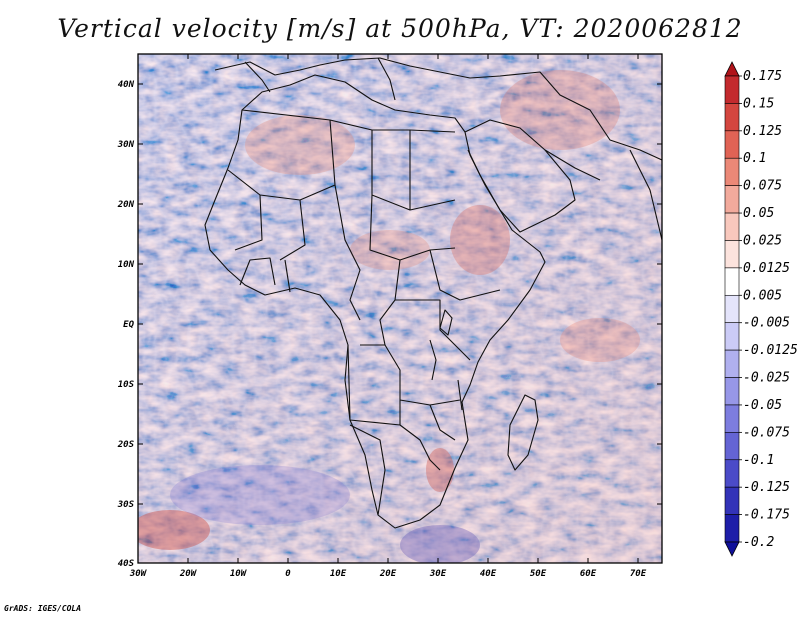  I want to click on lat-tick-label: EQ, so click(128, 325).